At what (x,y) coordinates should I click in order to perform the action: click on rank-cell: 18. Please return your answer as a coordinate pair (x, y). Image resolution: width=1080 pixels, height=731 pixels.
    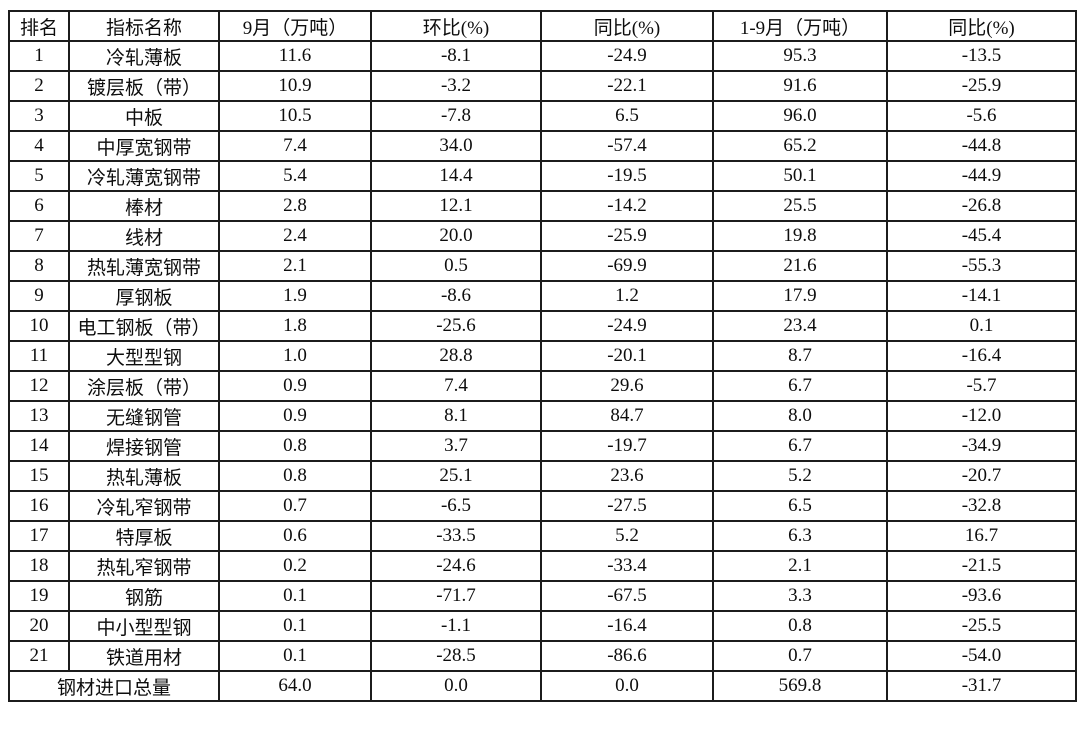
    Looking at the image, I should click on (39, 566).